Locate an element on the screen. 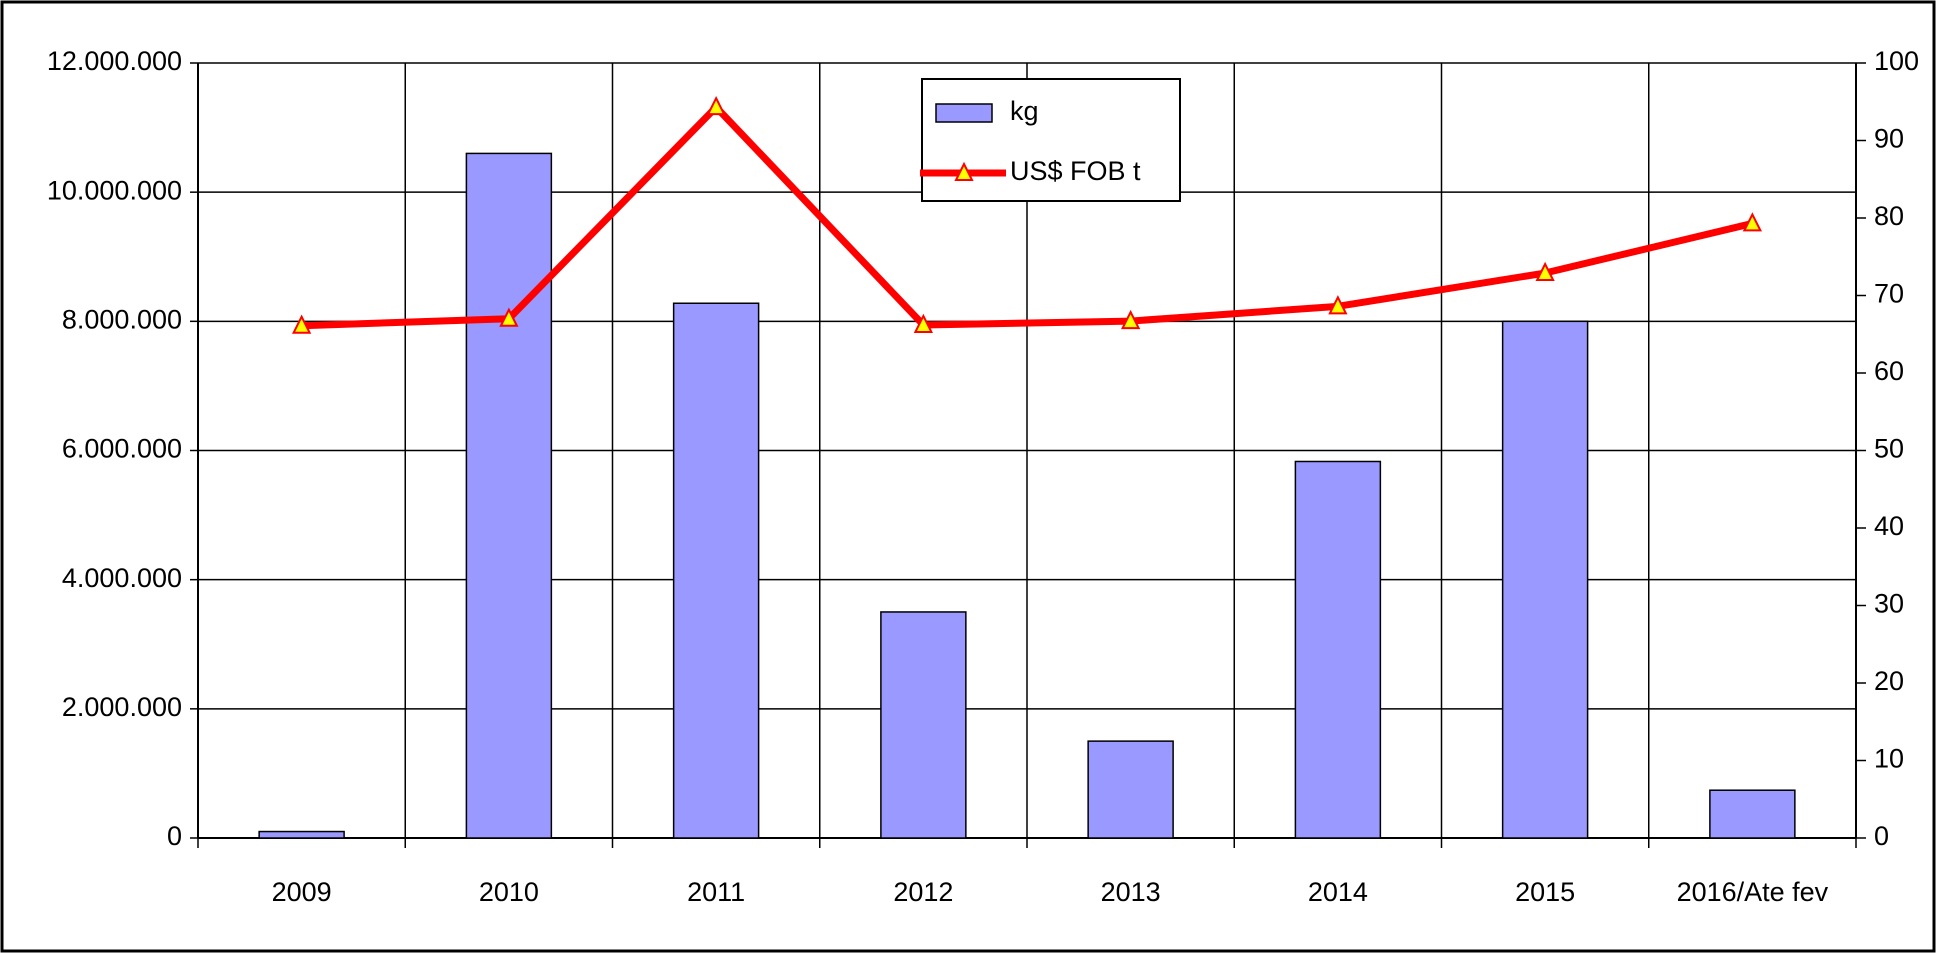 This screenshot has height=953, width=1936. y-tick-label: 8.000.000 is located at coordinates (122, 319).